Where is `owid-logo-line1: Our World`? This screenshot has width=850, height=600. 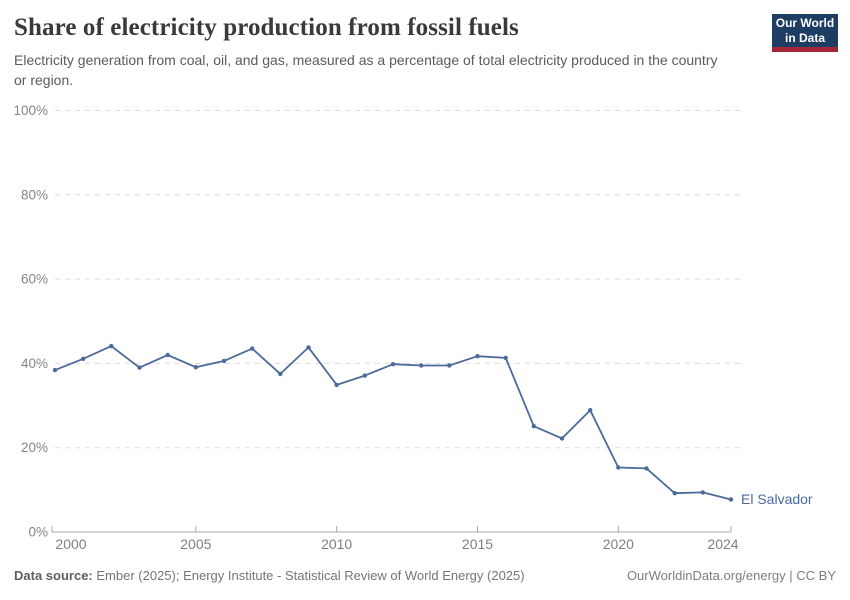 owid-logo-line1: Our World is located at coordinates (805, 22).